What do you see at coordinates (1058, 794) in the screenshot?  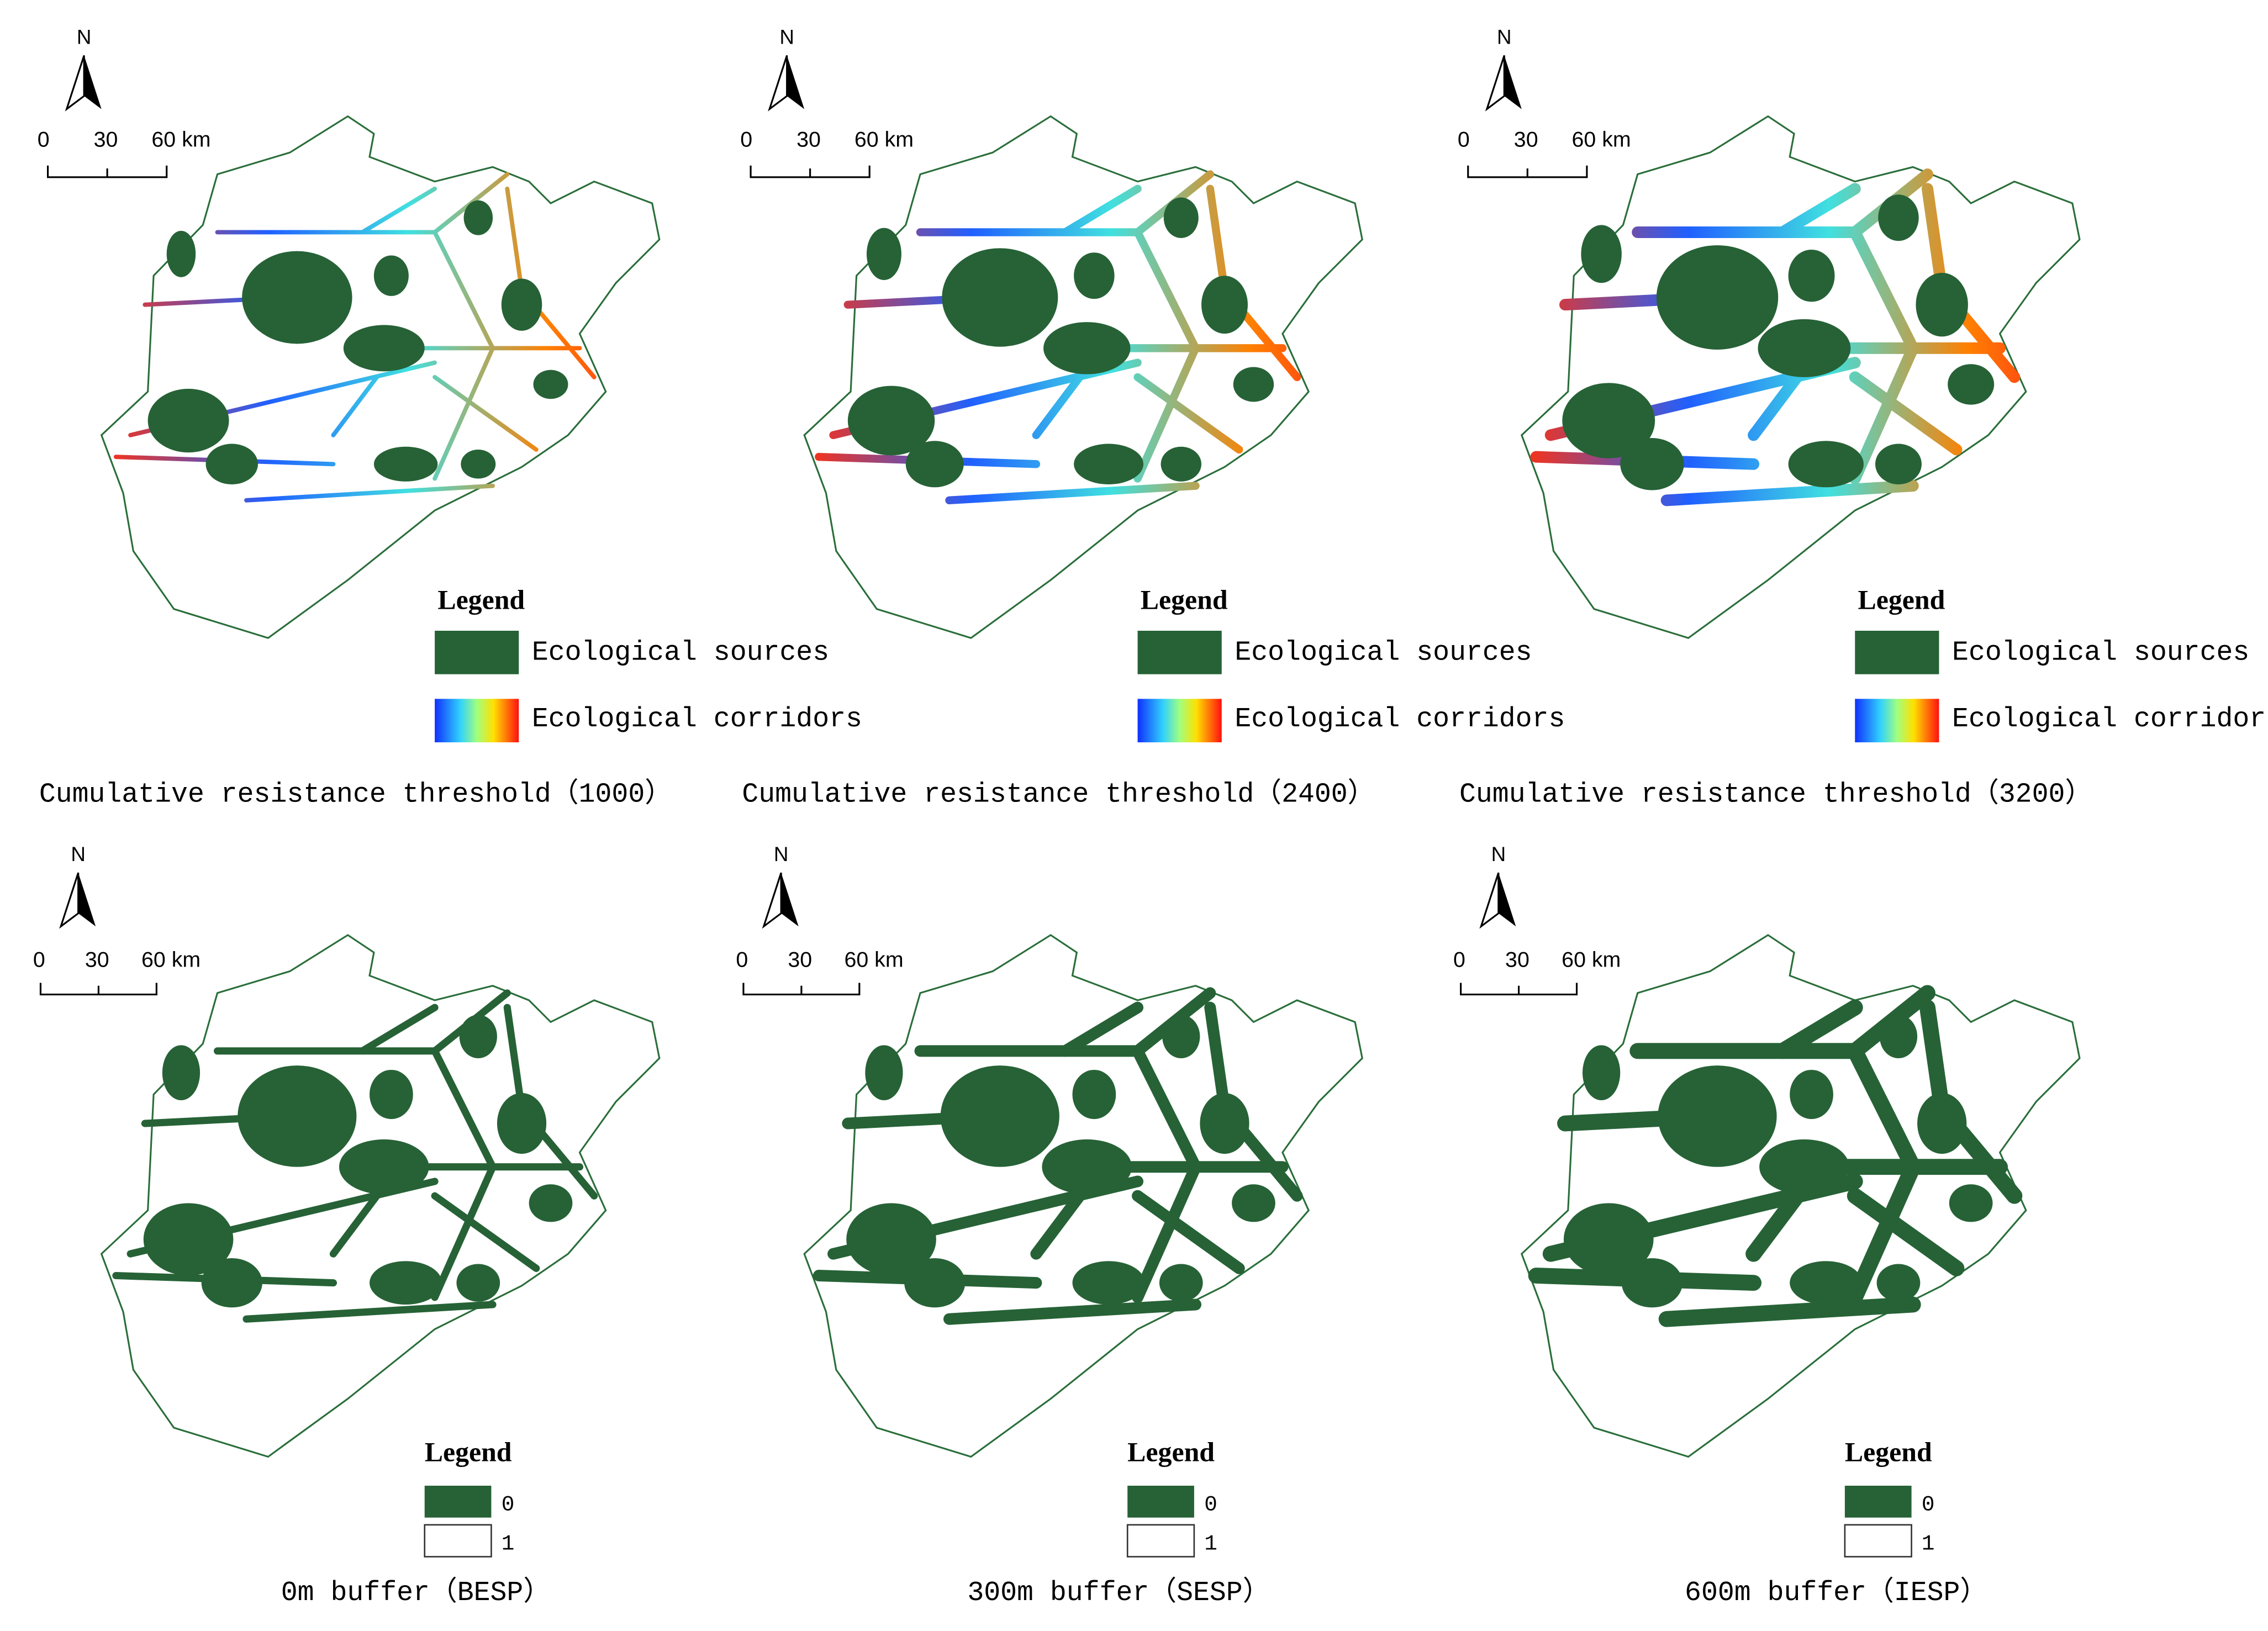 I see `caption: Cumulative resistance threshold（2400）` at bounding box center [1058, 794].